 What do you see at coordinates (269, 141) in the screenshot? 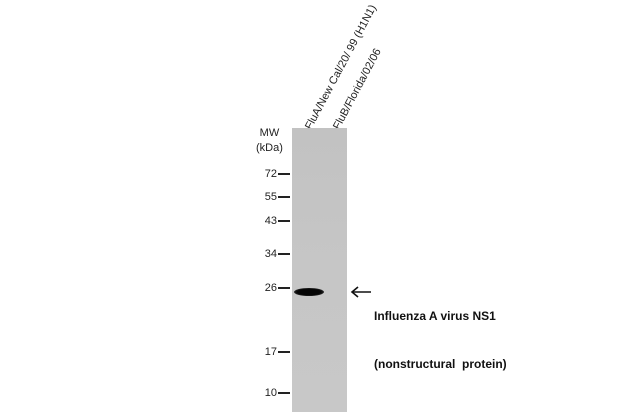
I see `mw-header: MW (kDa)` at bounding box center [269, 141].